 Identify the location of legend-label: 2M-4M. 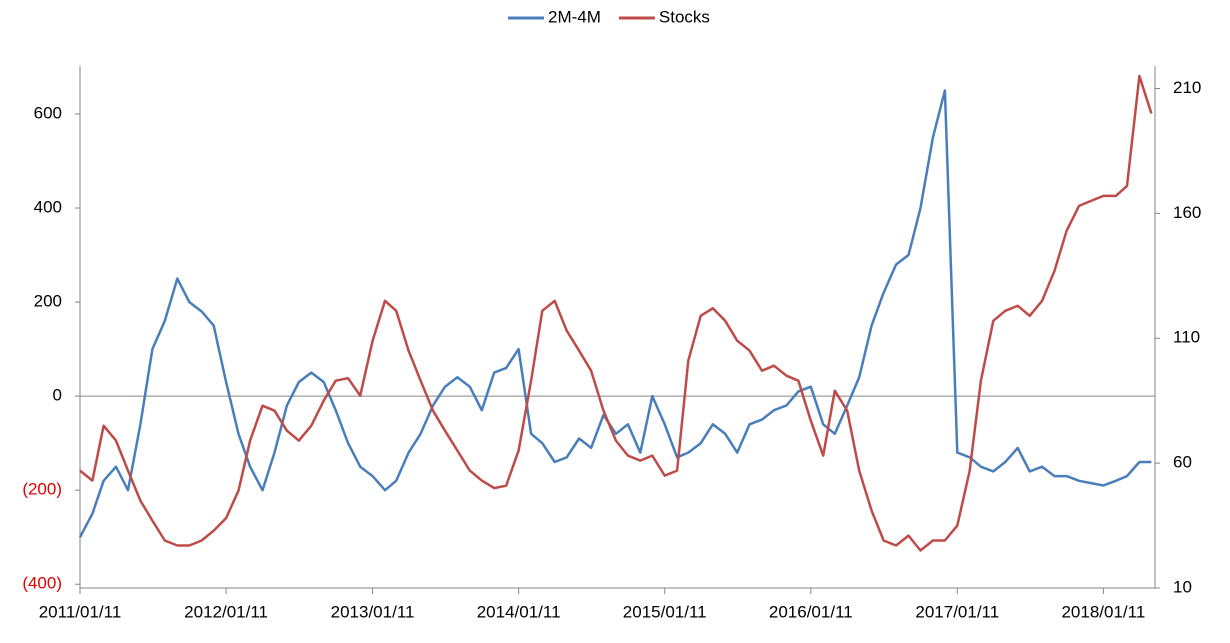
(574, 16).